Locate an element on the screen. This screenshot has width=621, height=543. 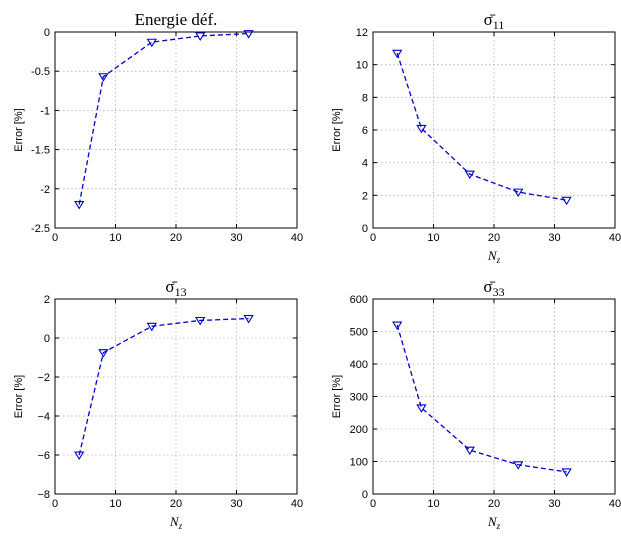
chart-title: σ̄33 is located at coordinates (493, 288).